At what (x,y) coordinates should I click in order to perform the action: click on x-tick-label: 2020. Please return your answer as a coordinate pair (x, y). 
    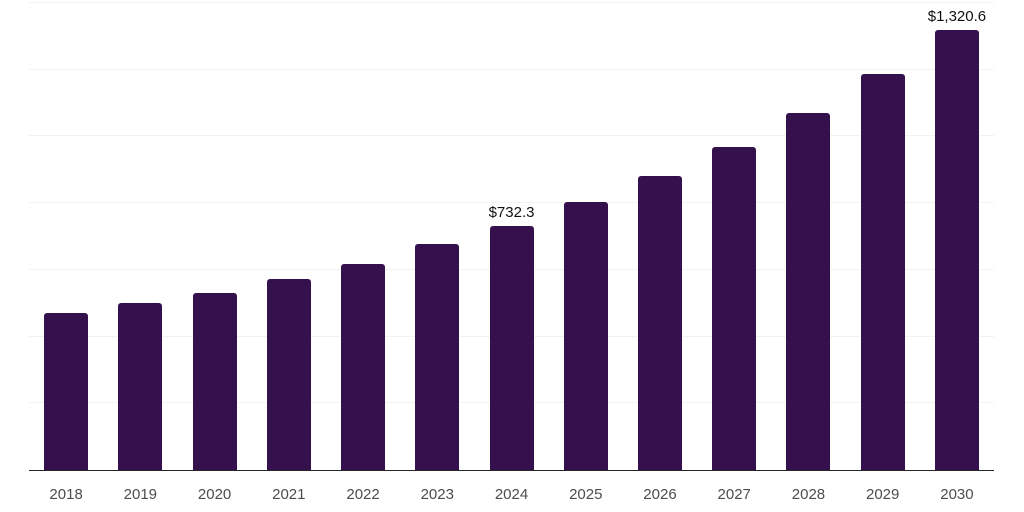
    Looking at the image, I should click on (214, 494).